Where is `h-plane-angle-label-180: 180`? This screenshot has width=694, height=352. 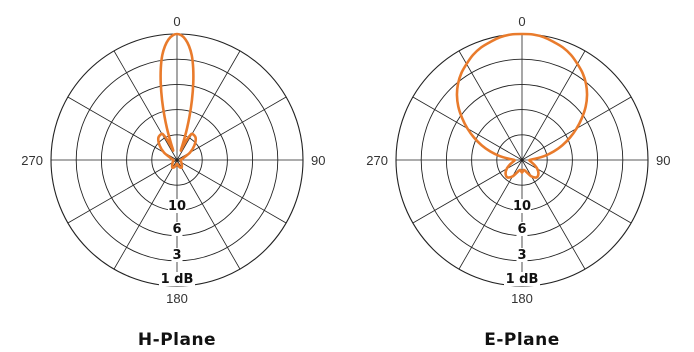 h-plane-angle-label-180: 180 is located at coordinates (177, 298).